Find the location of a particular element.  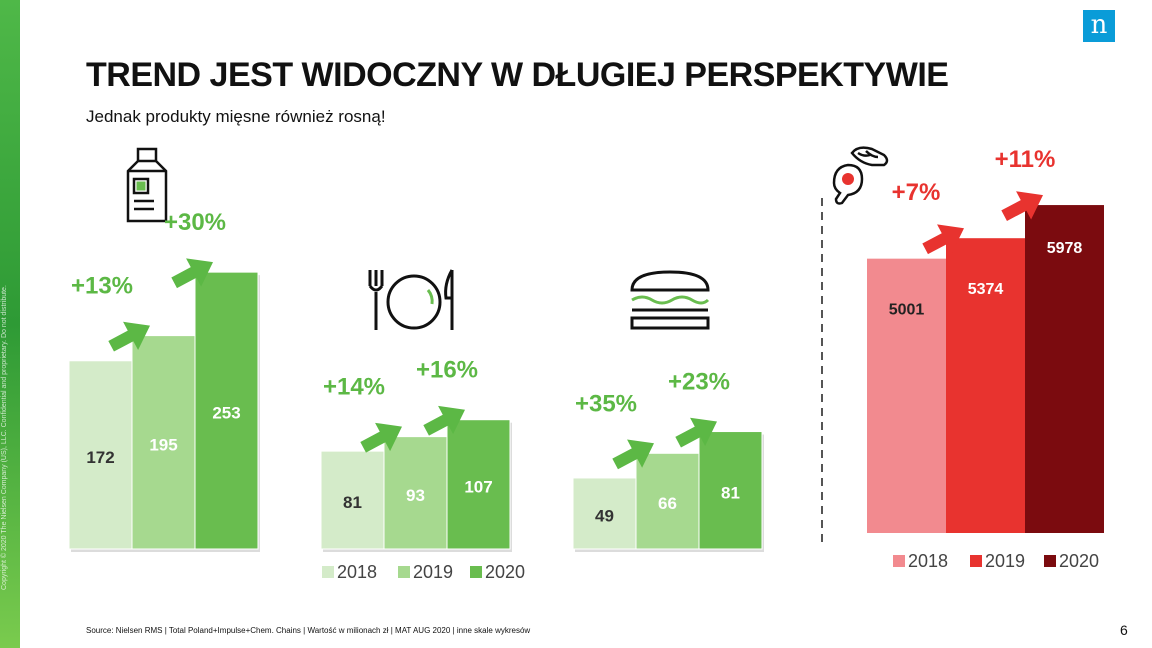

milk-carton-icon is located at coordinates (147, 185).